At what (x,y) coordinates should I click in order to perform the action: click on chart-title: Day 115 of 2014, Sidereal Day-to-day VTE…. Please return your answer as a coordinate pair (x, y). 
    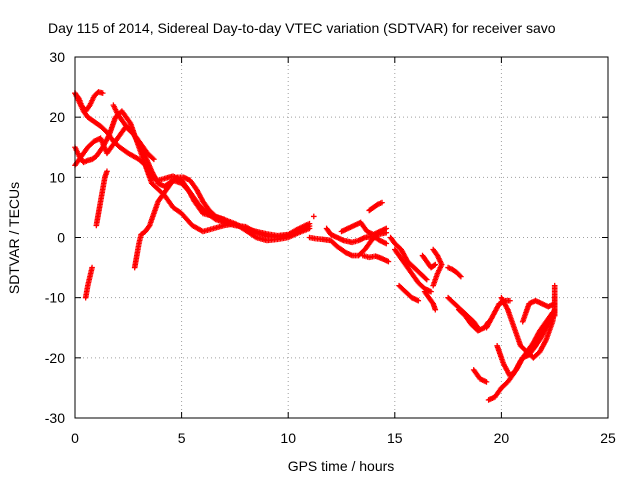
    Looking at the image, I should click on (302, 28).